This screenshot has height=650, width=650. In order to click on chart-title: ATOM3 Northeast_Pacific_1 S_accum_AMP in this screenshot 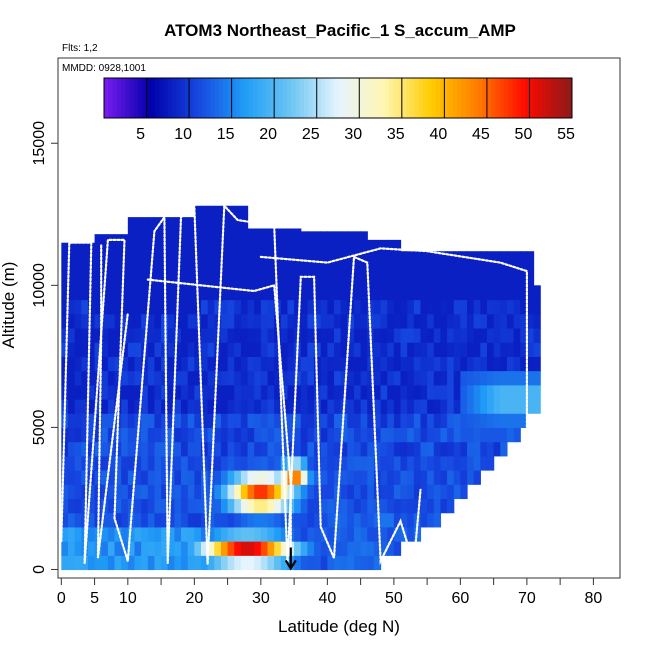, I will do `click(340, 30)`.